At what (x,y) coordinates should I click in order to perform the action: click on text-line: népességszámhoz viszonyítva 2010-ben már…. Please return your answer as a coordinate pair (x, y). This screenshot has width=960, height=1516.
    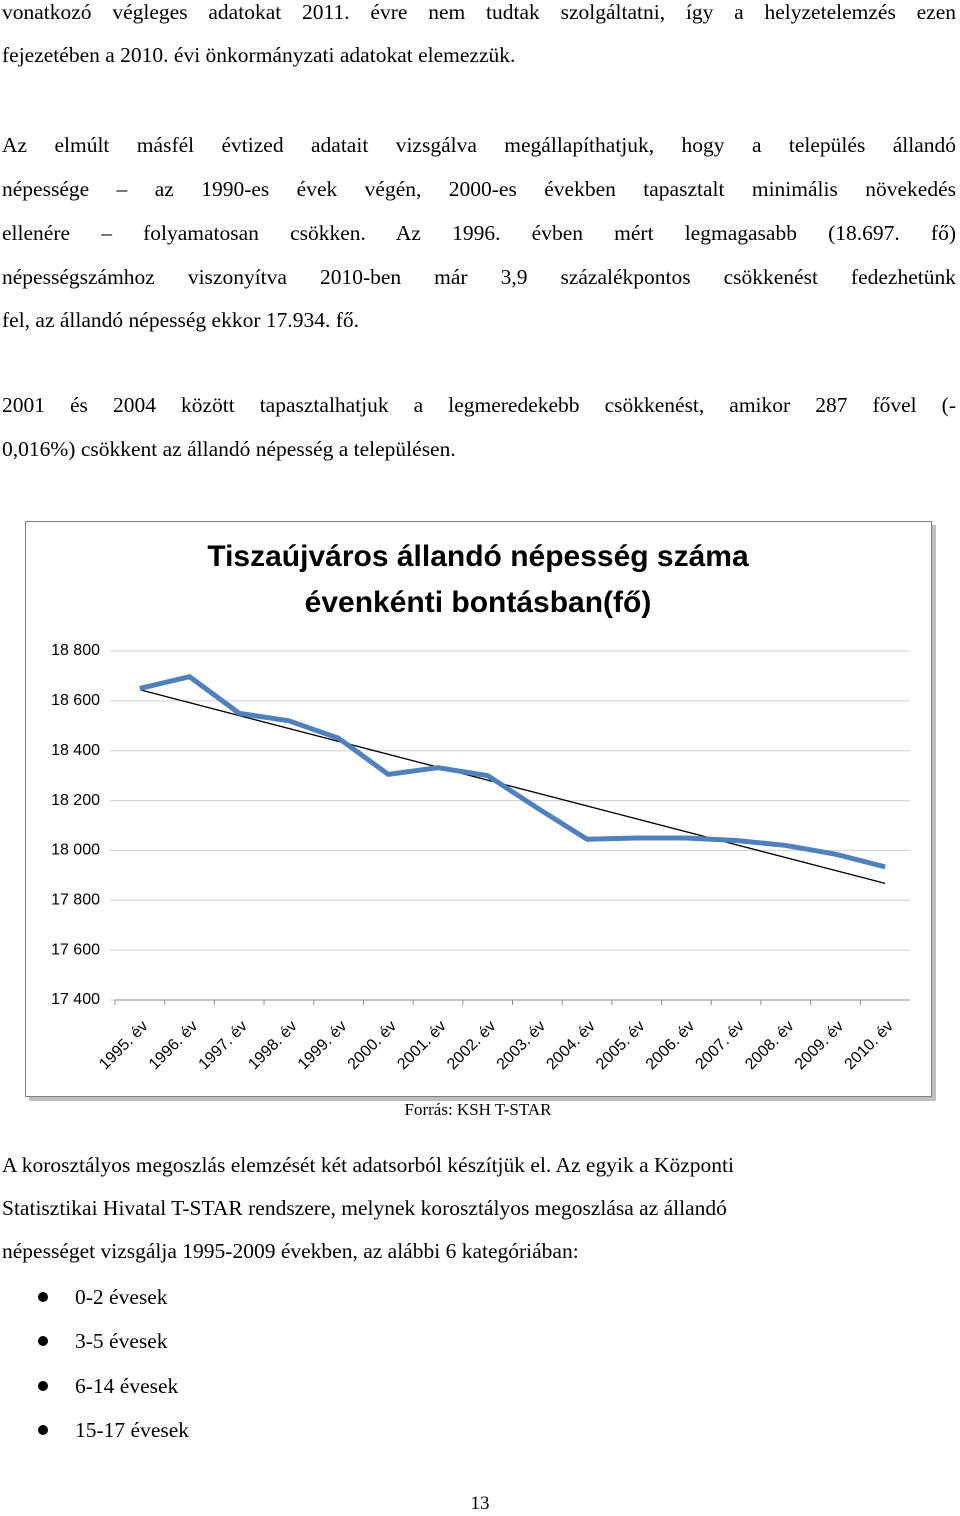
    Looking at the image, I should click on (479, 277).